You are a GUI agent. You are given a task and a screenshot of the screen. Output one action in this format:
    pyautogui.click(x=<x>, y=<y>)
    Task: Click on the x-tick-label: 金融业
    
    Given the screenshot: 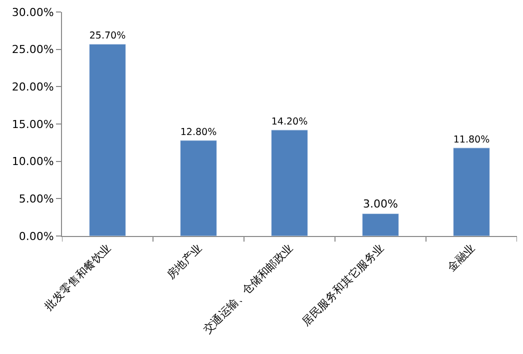 What is the action you would take?
    pyautogui.click(x=461, y=258)
    